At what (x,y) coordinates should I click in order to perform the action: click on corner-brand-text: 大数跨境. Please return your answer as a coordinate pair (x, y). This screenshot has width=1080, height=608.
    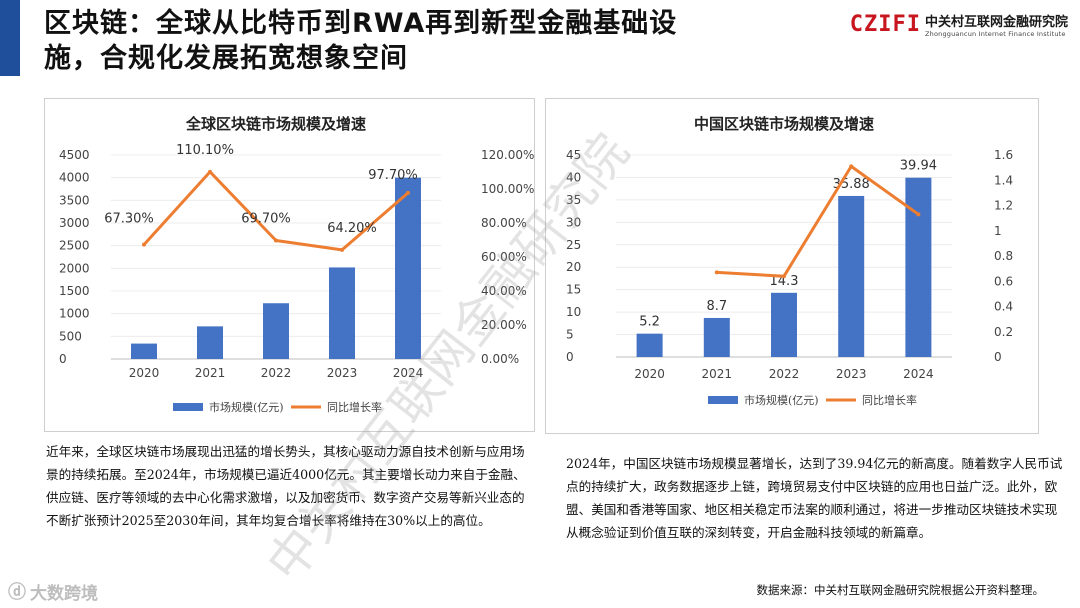
    Looking at the image, I should click on (64, 593).